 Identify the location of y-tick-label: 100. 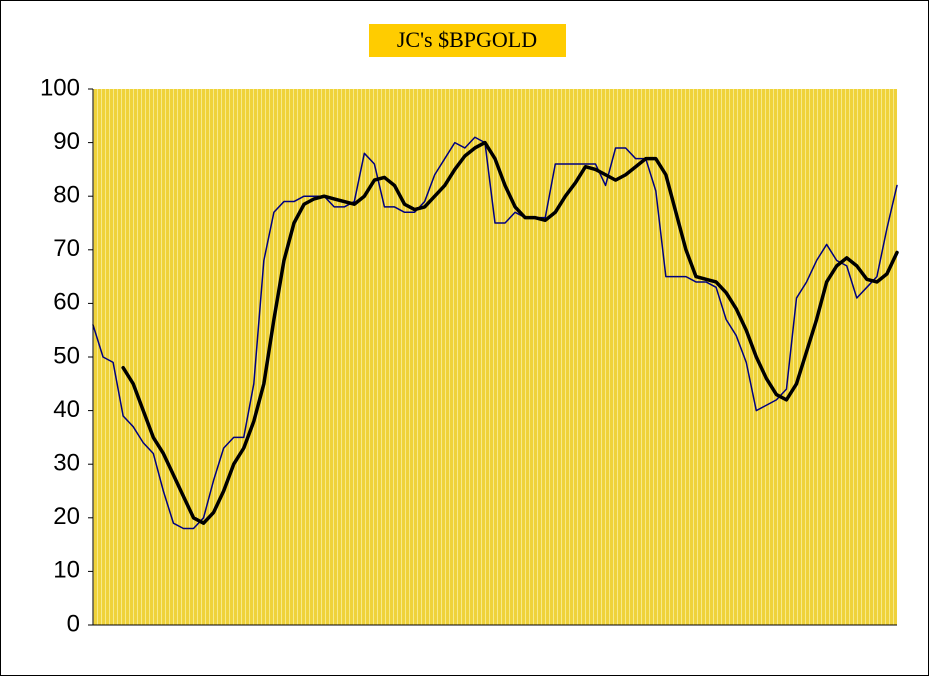
(60, 87).